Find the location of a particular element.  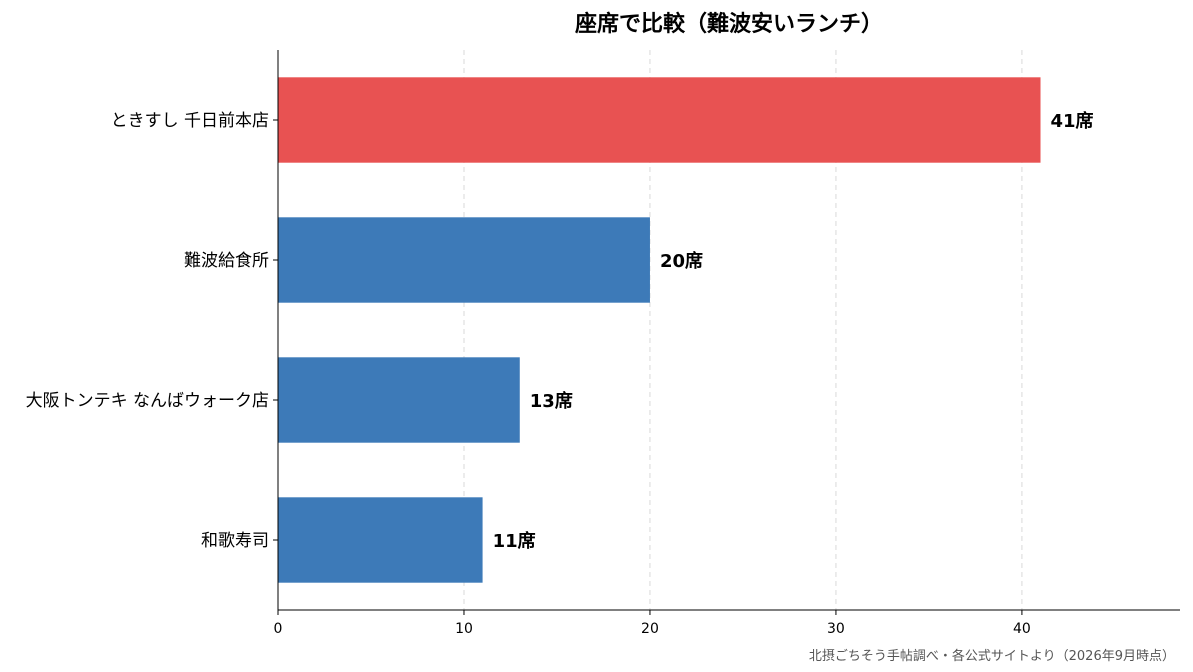

x-tick-label: 40 is located at coordinates (1022, 629).